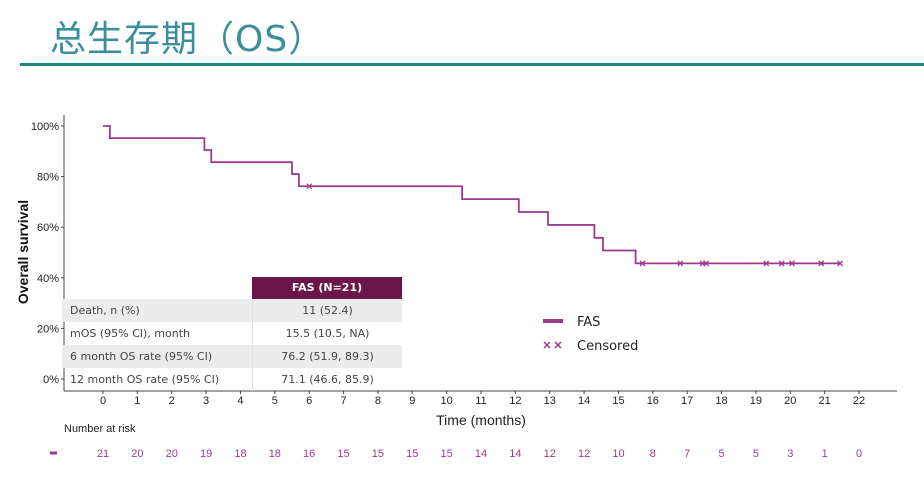  I want to click on slide-title: 总生存期（OS）, so click(188, 39).